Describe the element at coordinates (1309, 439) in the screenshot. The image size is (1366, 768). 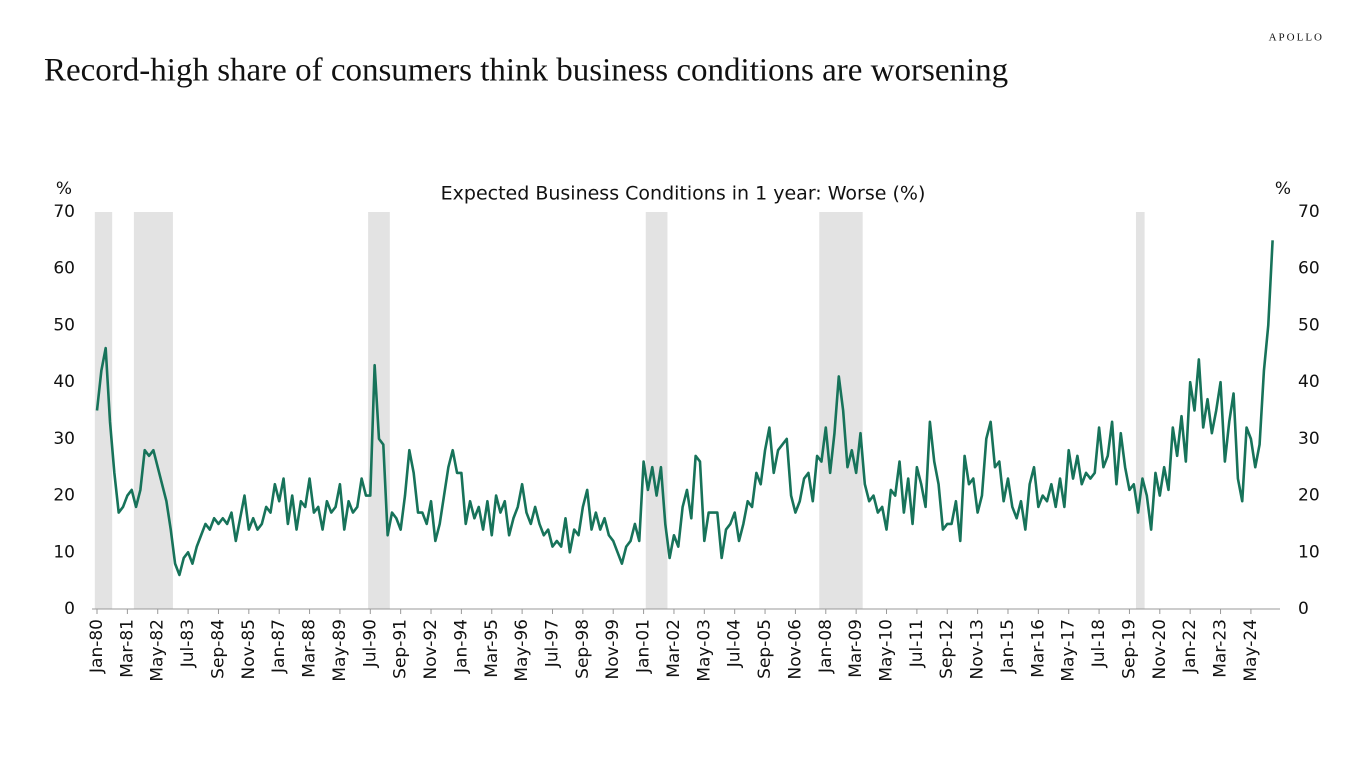
I see `y2-tick-label: 30` at that location.